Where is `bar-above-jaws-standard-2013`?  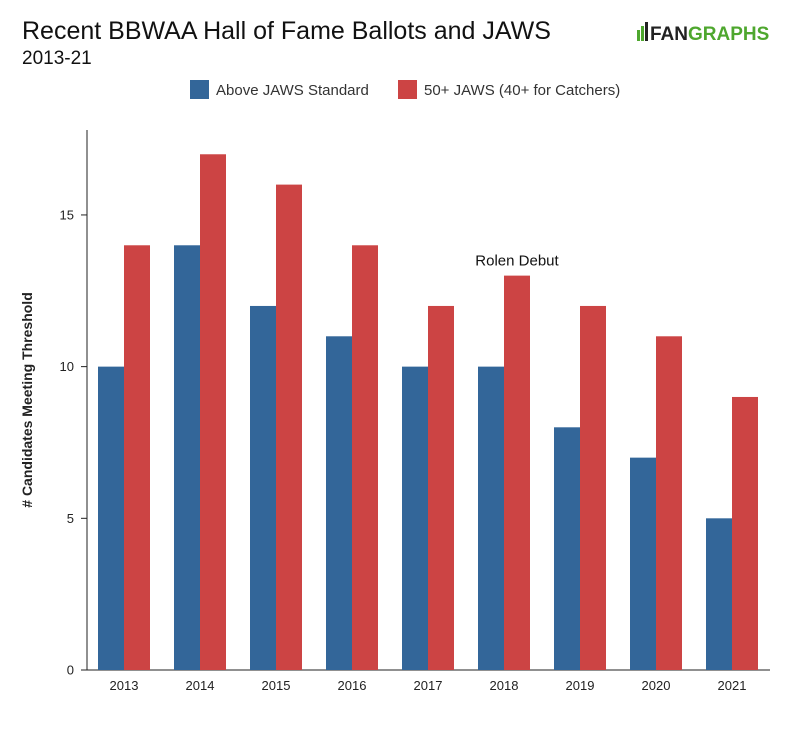 bar-above-jaws-standard-2013 is located at coordinates (111, 518).